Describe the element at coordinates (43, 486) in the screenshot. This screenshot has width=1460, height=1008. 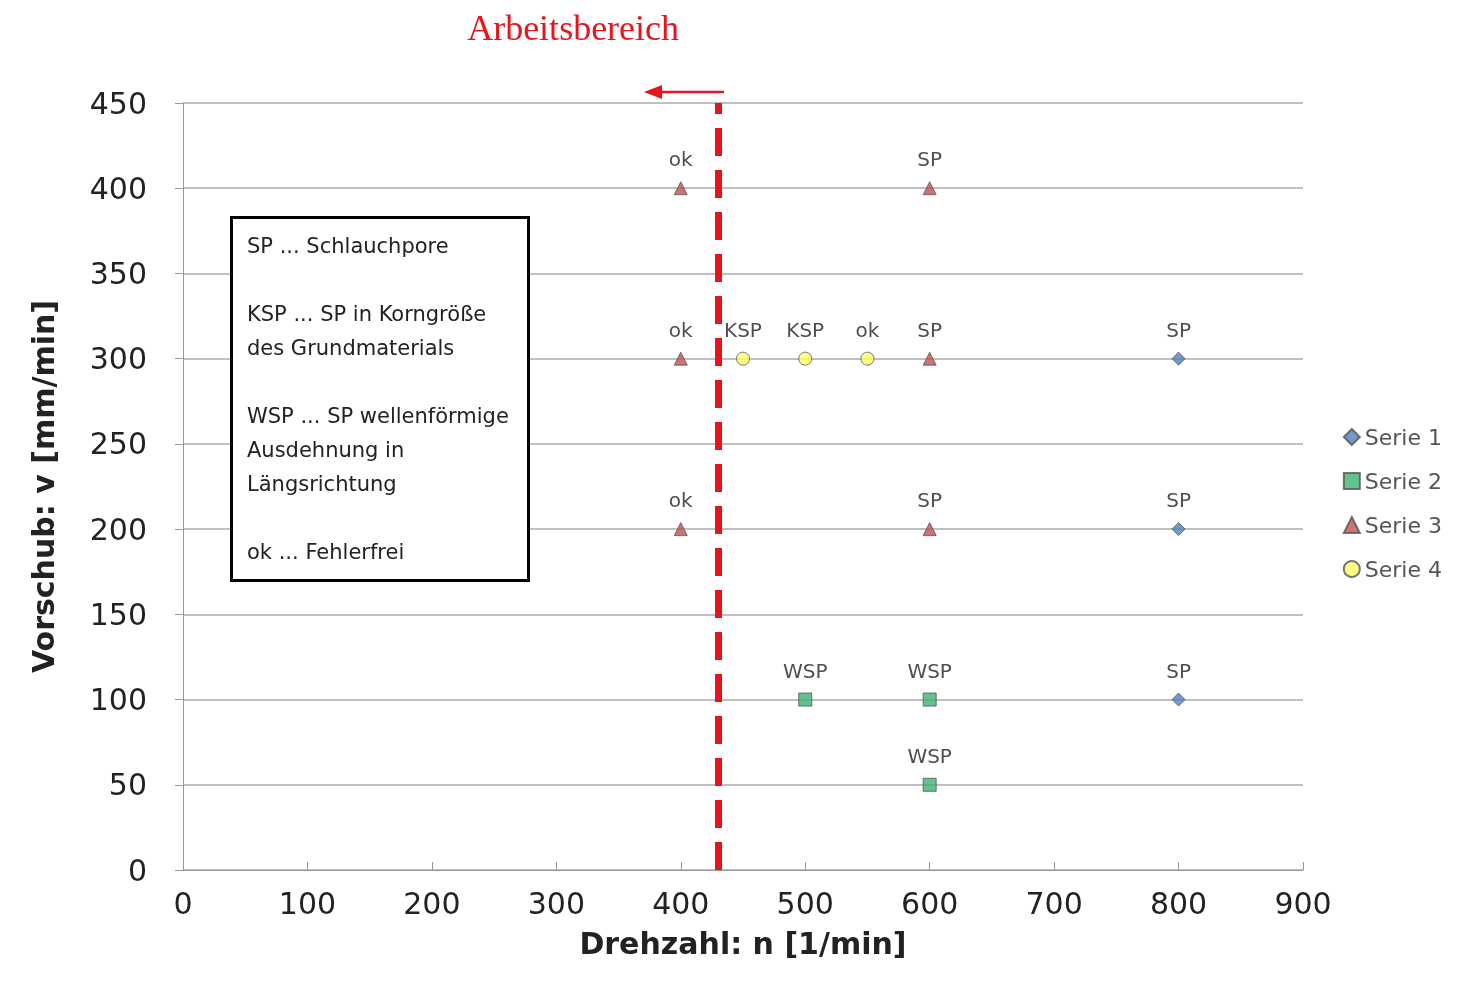
I see `y-axis-title: Vorschub: v [mm/min]` at that location.